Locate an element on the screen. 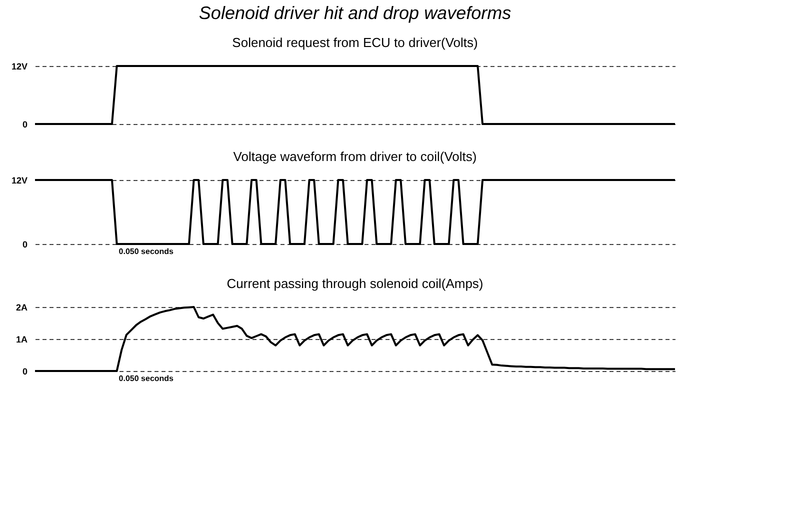 The width and height of the screenshot is (787, 519). chart-title: Current passing through solenoid coil(Amps) is located at coordinates (355, 283).